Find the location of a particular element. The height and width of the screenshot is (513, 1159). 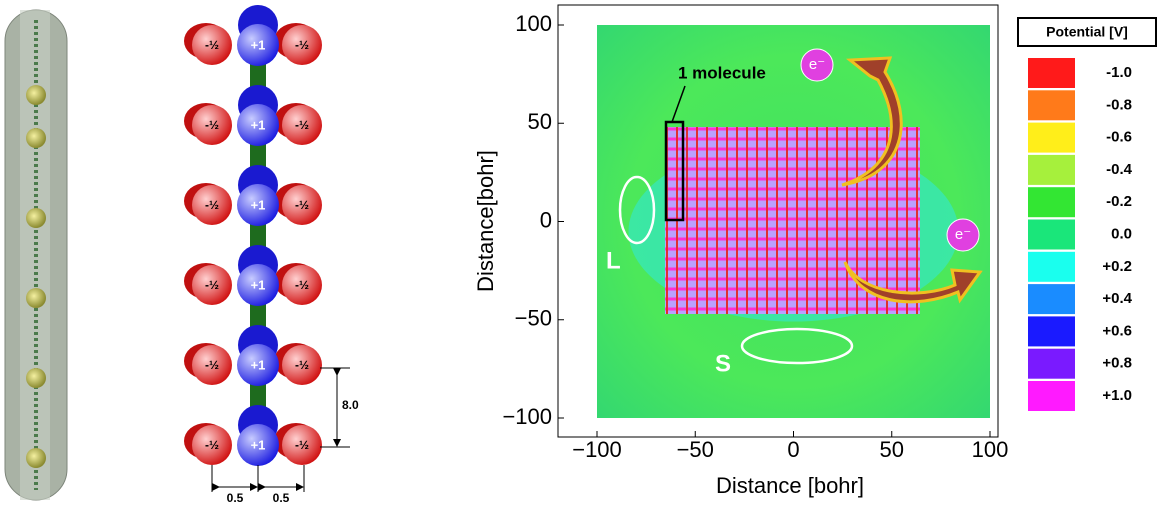

annotation: L is located at coordinates (613, 260).